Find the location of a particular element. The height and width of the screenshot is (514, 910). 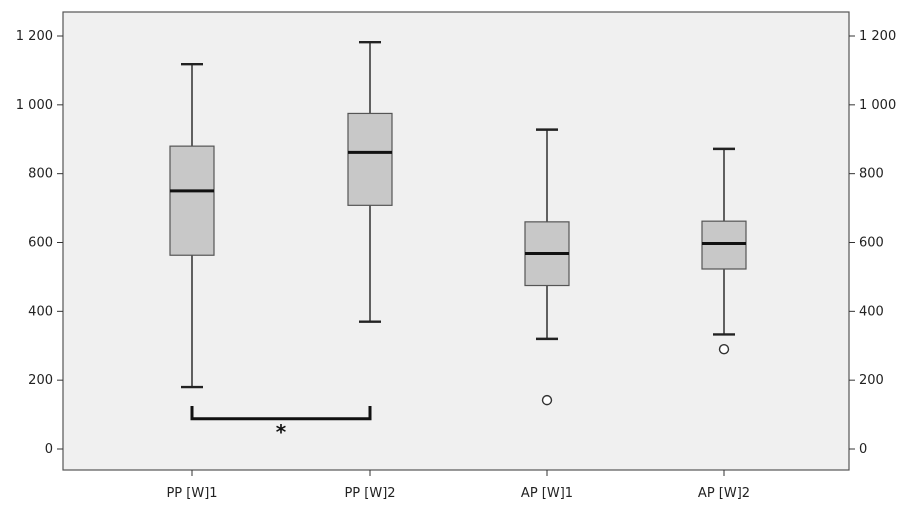

right-y-tick-label: 200 is located at coordinates (871, 380).